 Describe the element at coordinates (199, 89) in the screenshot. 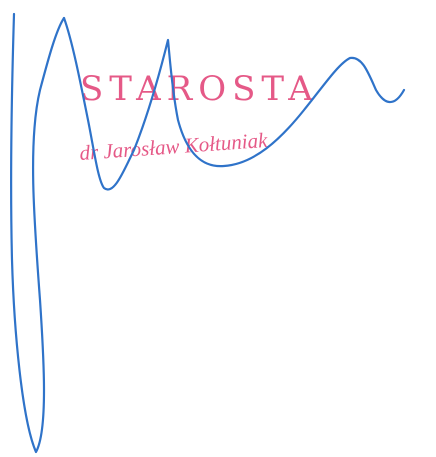

I see `stamp-title: STAROSTA` at that location.